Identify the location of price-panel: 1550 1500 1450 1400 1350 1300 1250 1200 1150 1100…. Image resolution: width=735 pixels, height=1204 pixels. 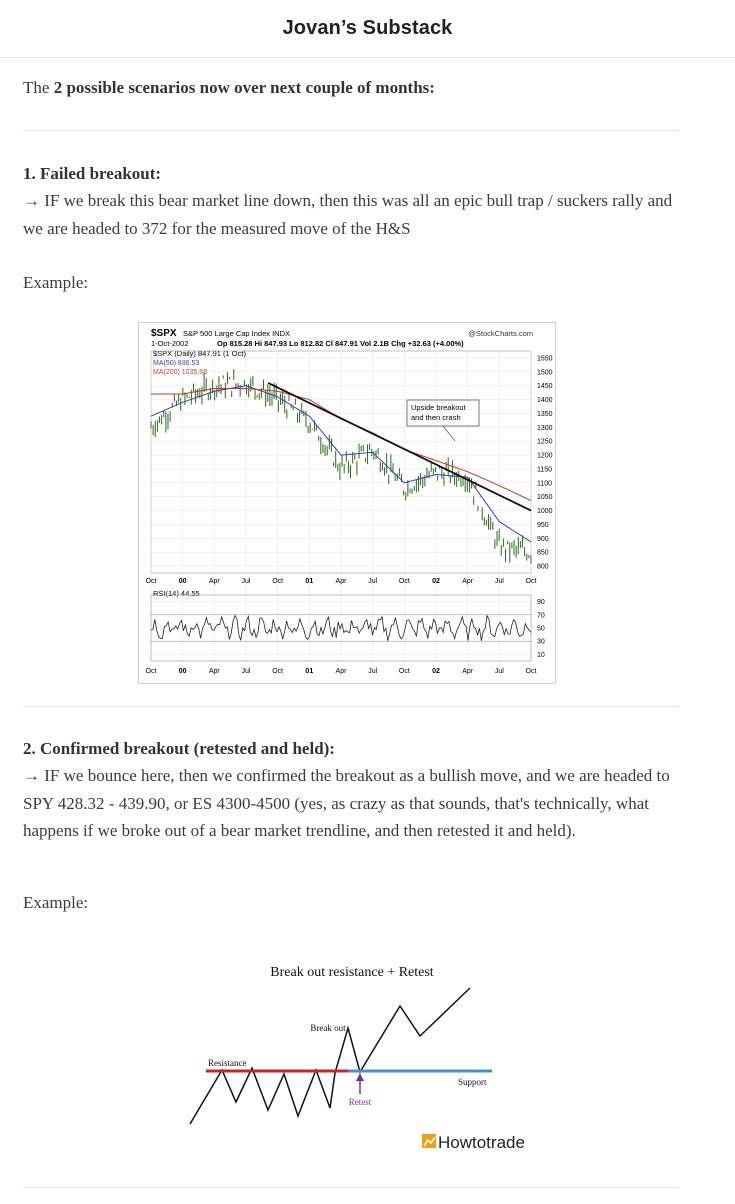
(349, 505).